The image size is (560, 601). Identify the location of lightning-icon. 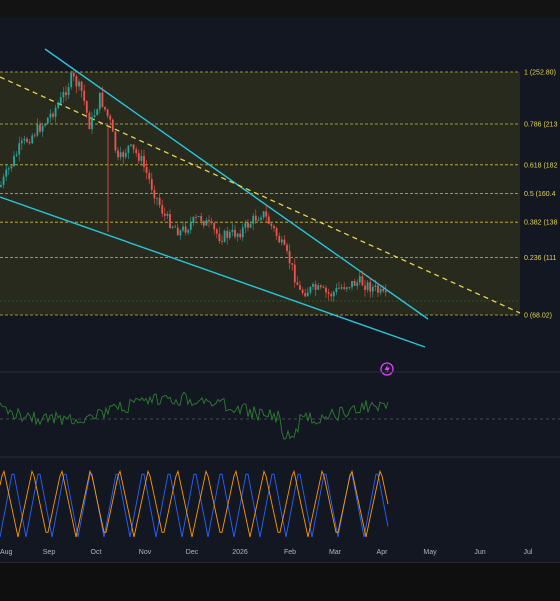
(387, 369).